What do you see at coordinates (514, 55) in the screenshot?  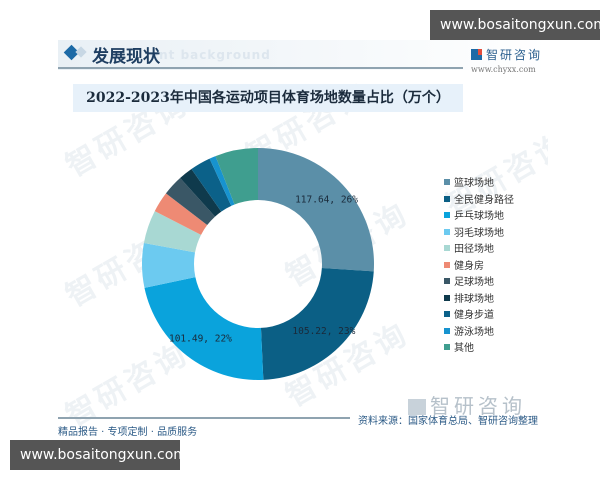 I see `brand-name: 智研咨询` at bounding box center [514, 55].